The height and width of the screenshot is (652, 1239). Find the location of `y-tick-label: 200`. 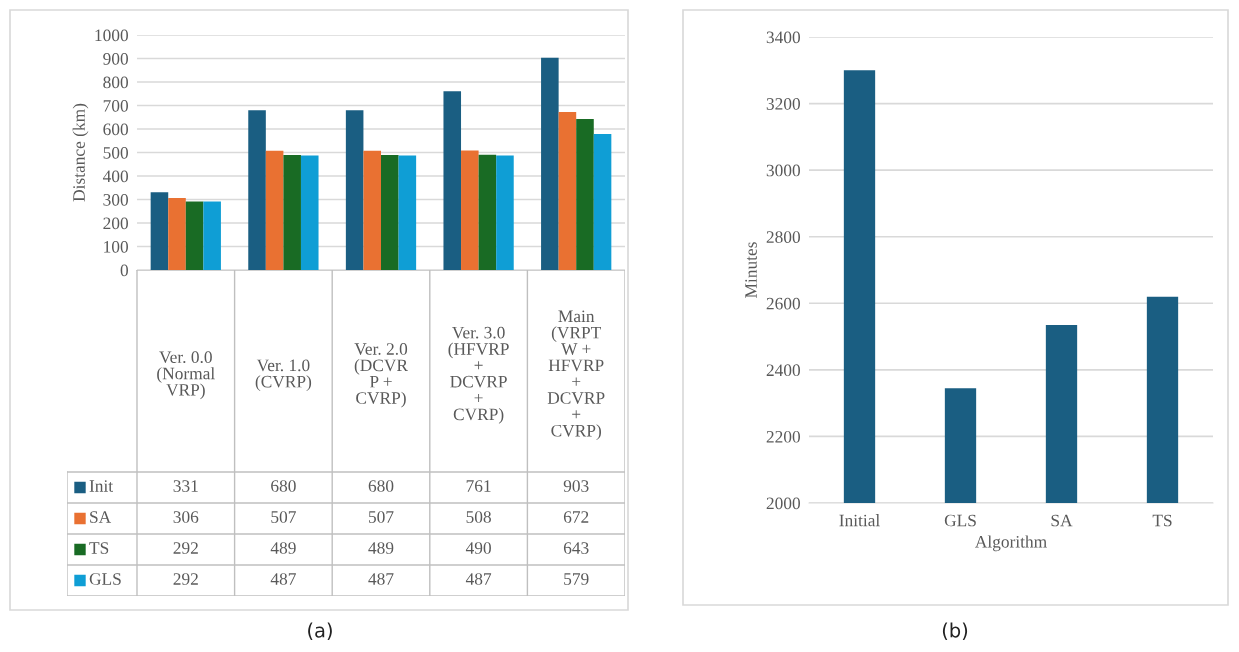

y-tick-label: 200 is located at coordinates (115, 223).